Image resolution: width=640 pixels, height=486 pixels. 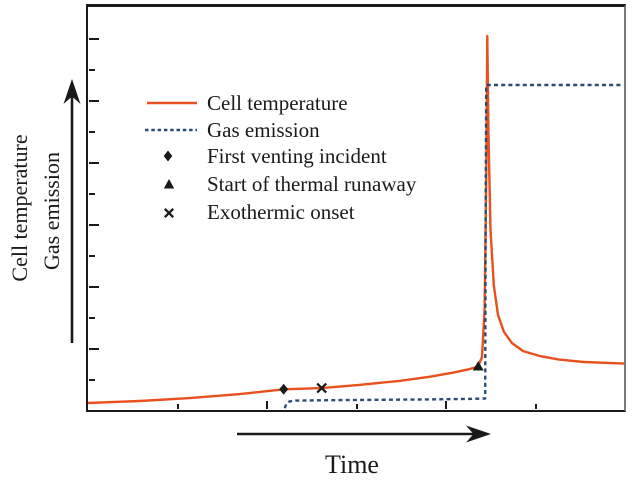 I want to click on event-marker-x, so click(x=322, y=388).